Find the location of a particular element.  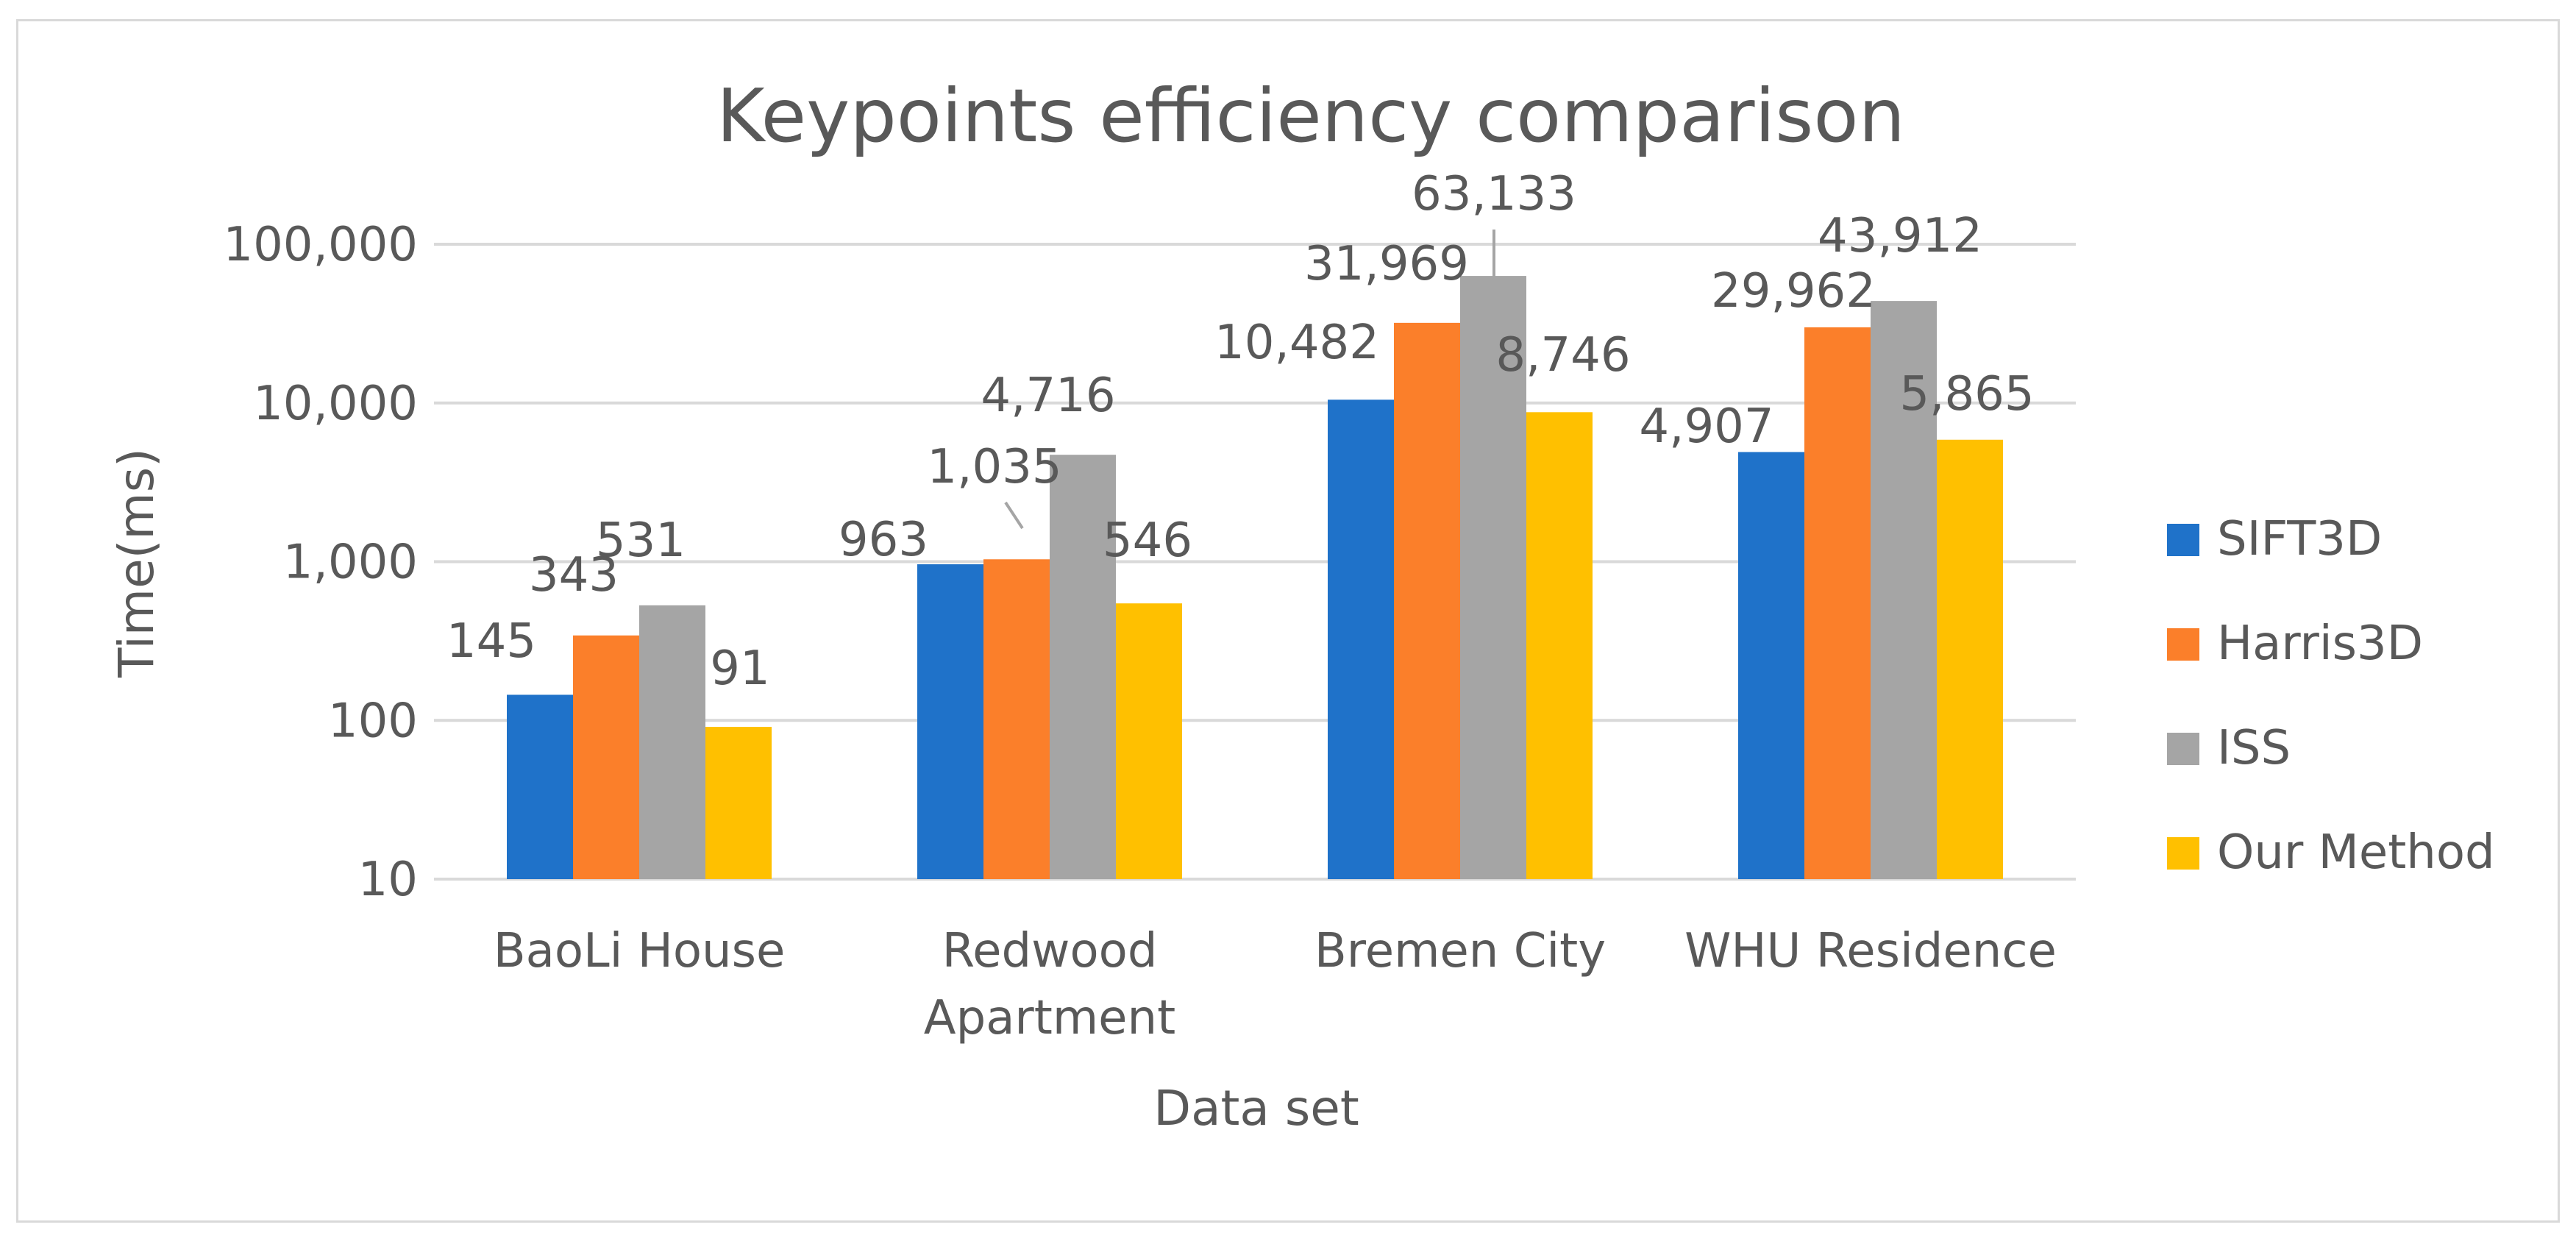

data-label: 31,969 is located at coordinates (1386, 264).